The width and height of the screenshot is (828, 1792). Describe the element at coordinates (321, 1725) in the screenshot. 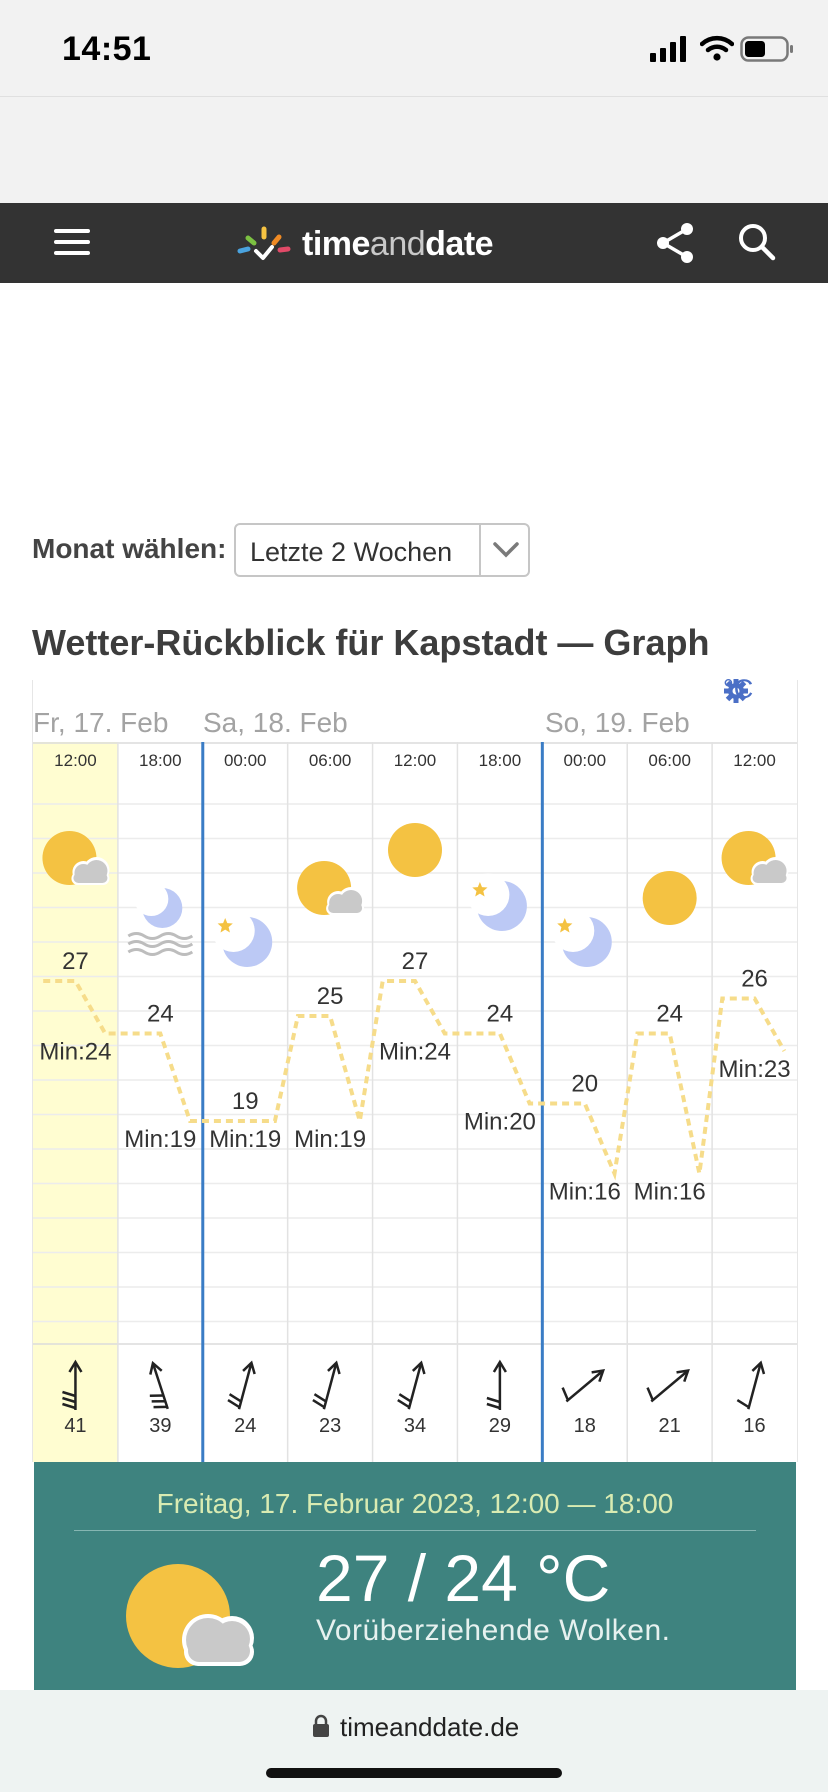

I see `lock-icon` at that location.